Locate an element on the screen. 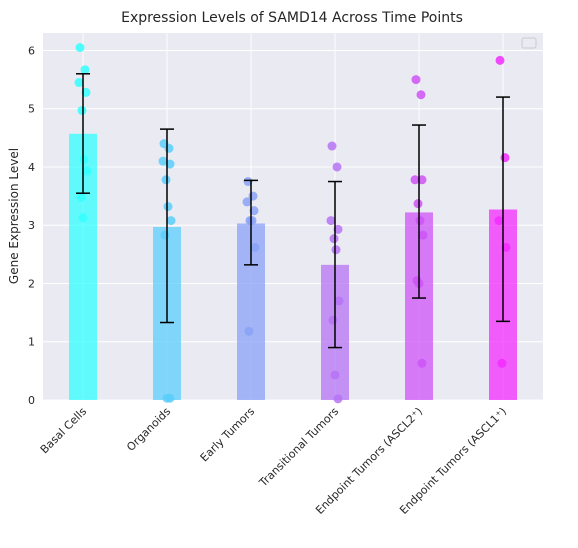 This screenshot has height=548, width=578. x-tick-label: Basal Cells is located at coordinates (64, 431).